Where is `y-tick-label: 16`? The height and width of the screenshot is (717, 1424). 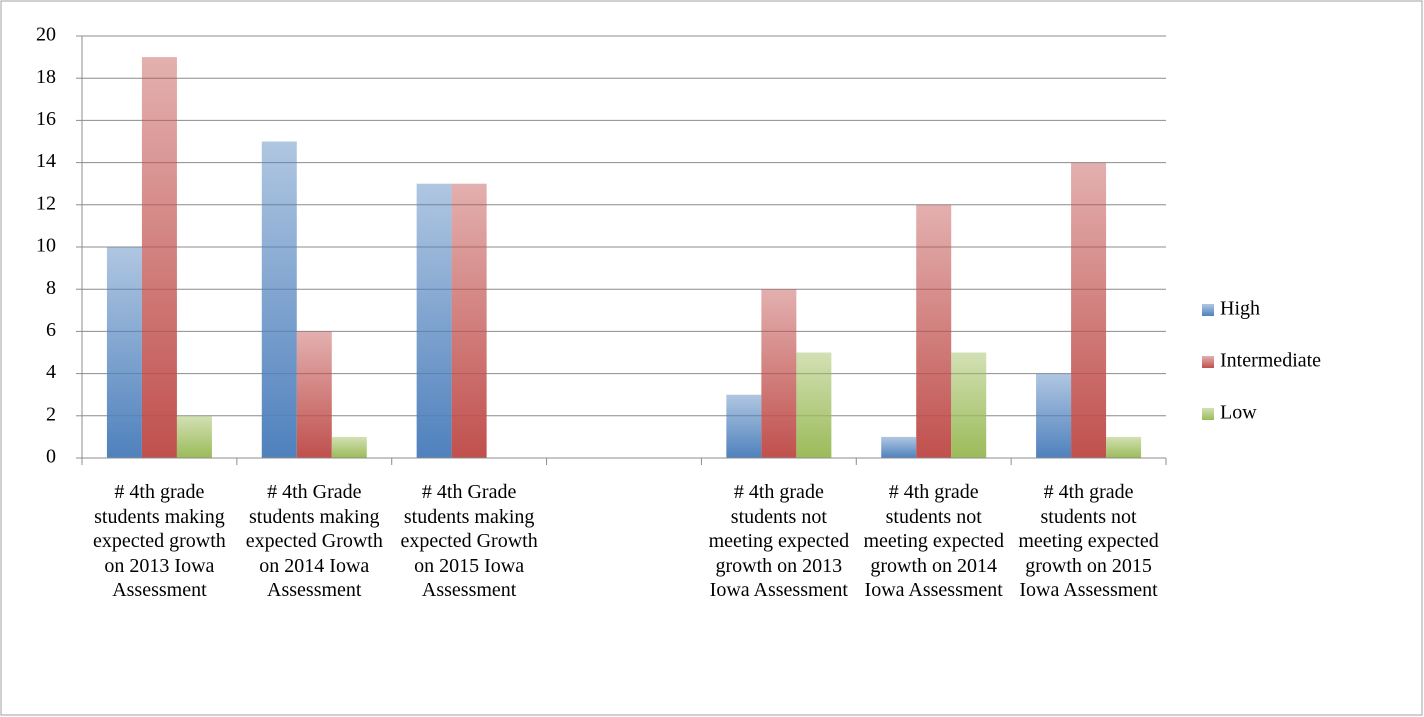
y-tick-label: 16 is located at coordinates (46, 119).